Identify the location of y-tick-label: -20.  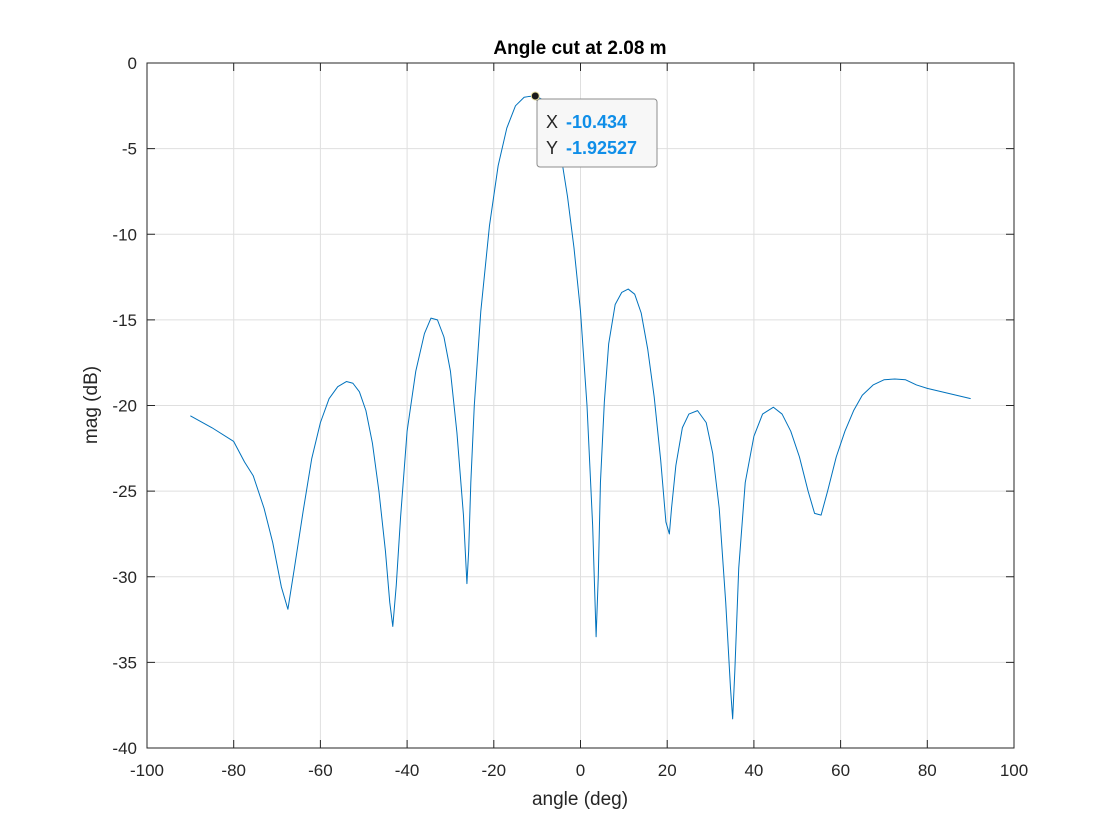
(124, 406).